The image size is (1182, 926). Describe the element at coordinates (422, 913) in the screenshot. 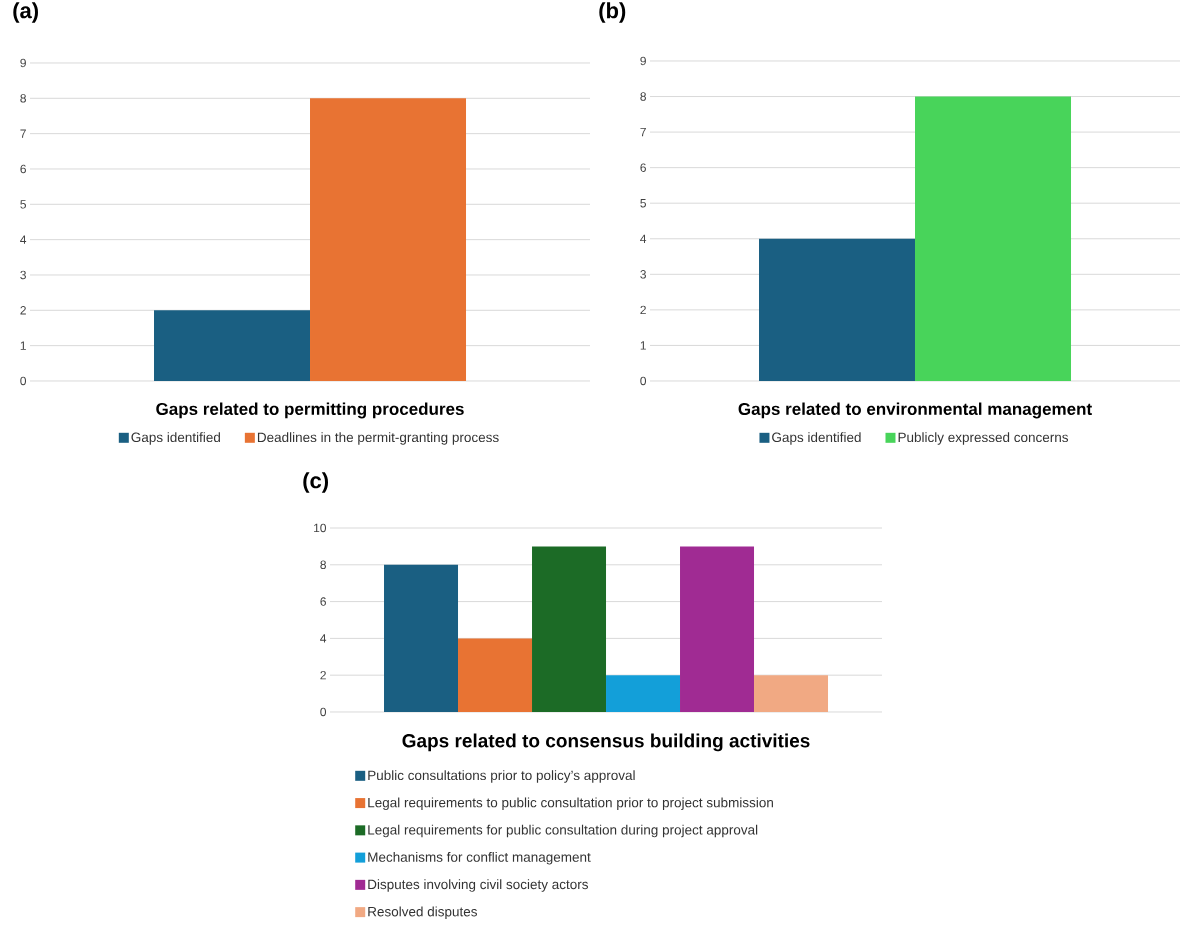

I see `legend-label: Resolved disputes` at that location.